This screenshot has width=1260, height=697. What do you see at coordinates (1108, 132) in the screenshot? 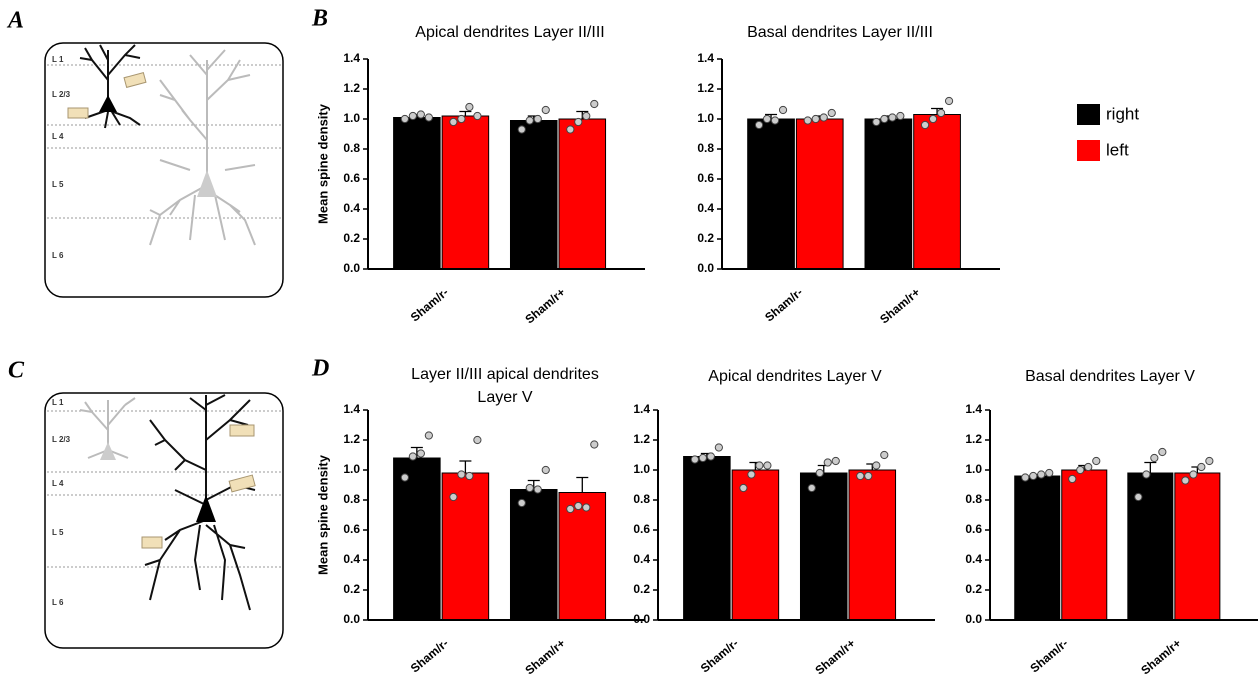
I see `legend: right left` at bounding box center [1108, 132].